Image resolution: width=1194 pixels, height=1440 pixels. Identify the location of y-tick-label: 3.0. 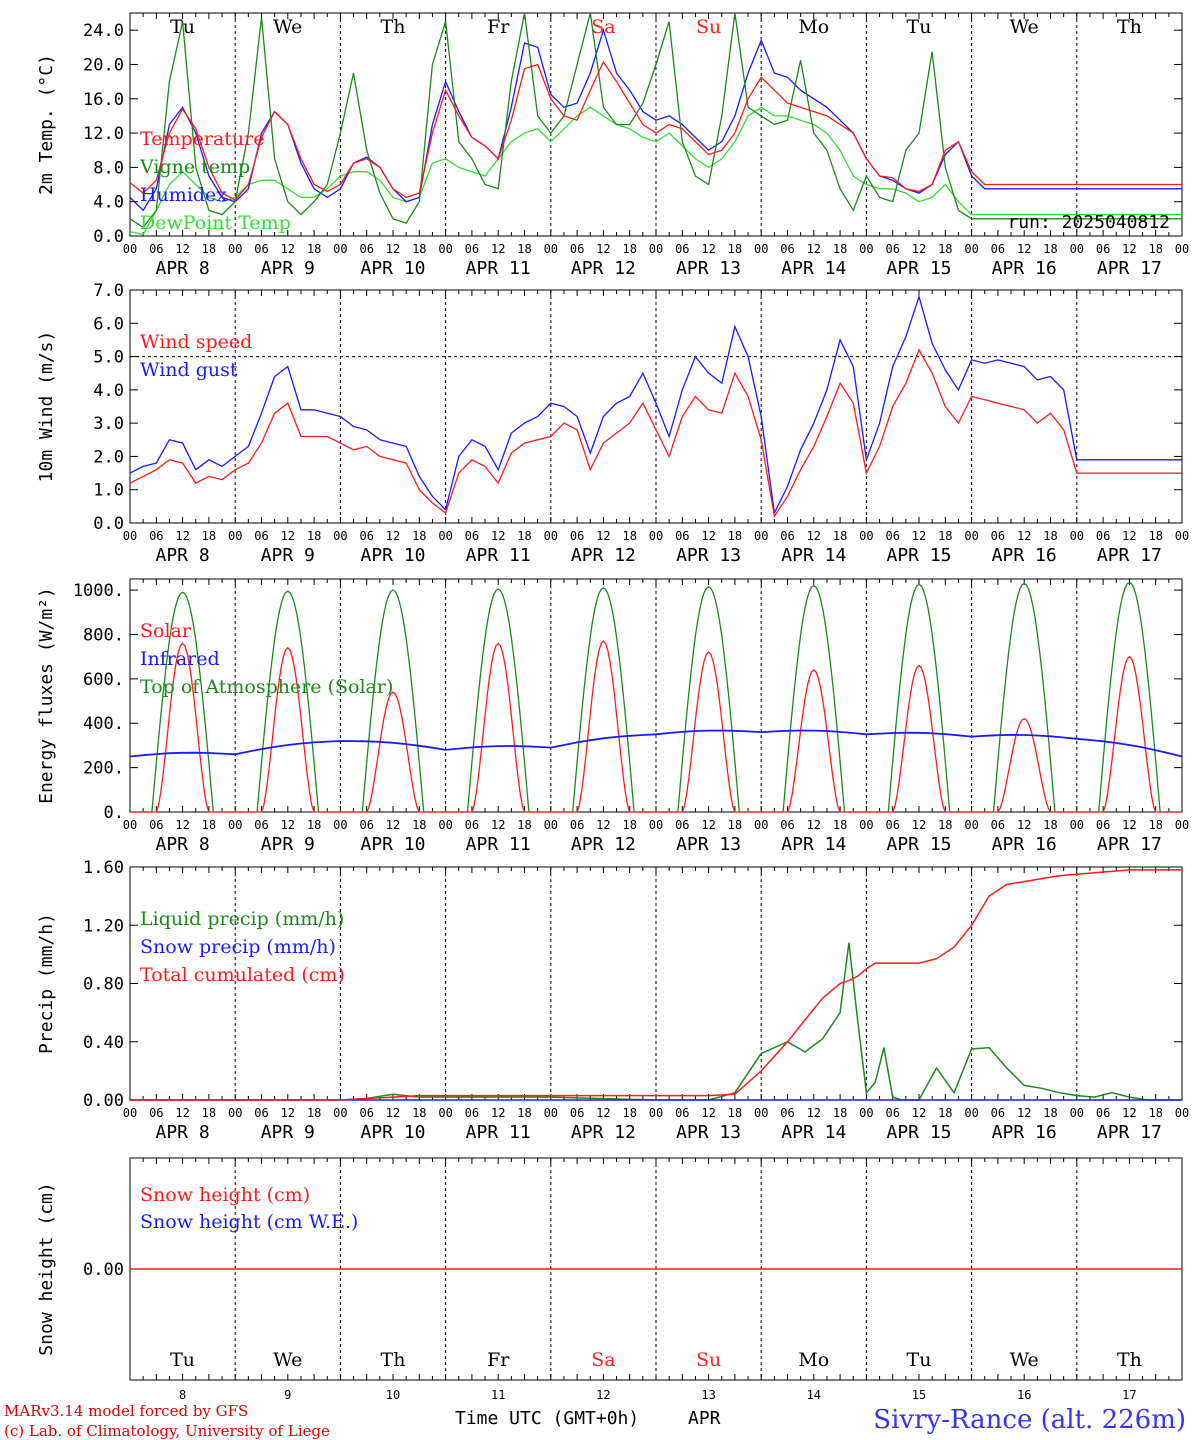
(108, 424).